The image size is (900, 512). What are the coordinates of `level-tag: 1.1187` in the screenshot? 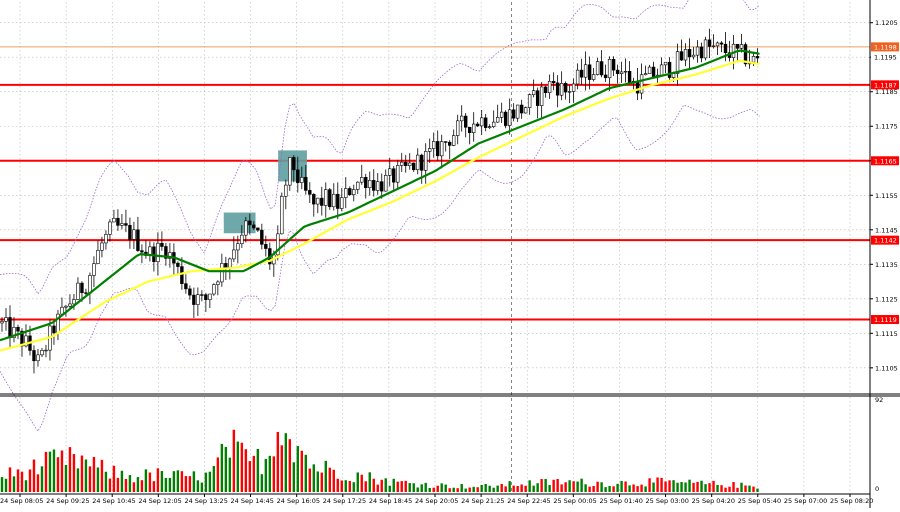 It's located at (885, 85).